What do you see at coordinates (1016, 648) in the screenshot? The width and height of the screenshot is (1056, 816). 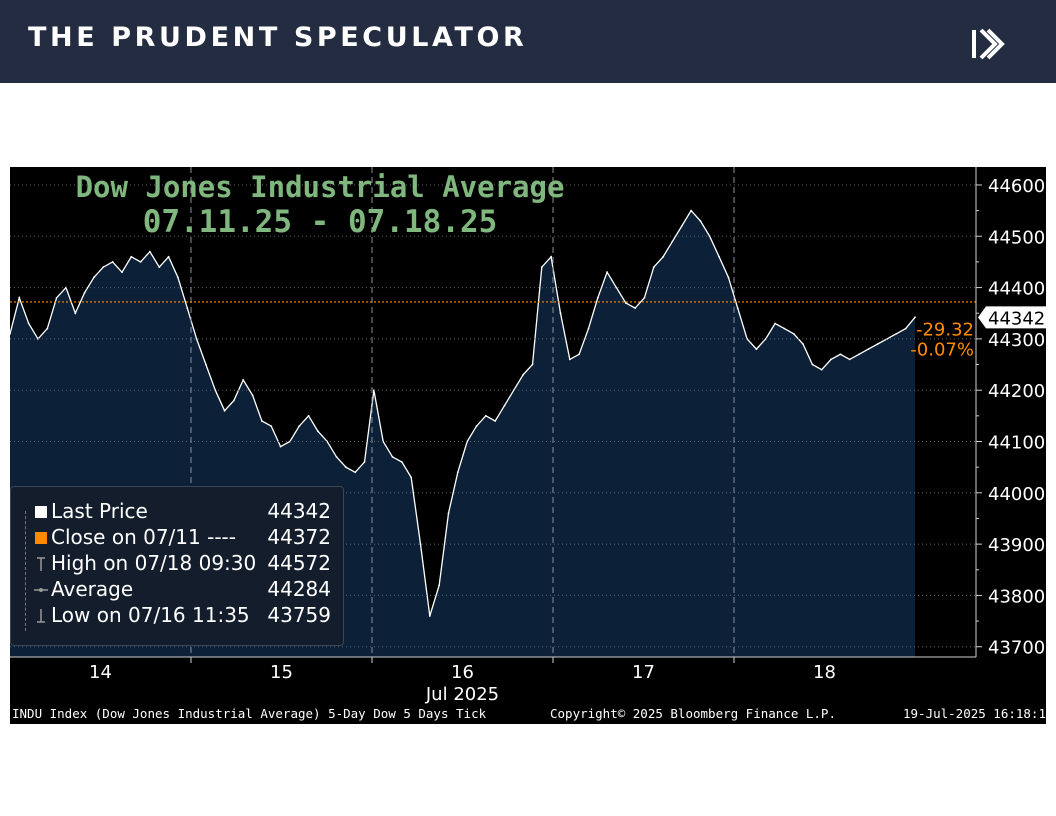 I see `y-tick-label: 43700` at bounding box center [1016, 648].